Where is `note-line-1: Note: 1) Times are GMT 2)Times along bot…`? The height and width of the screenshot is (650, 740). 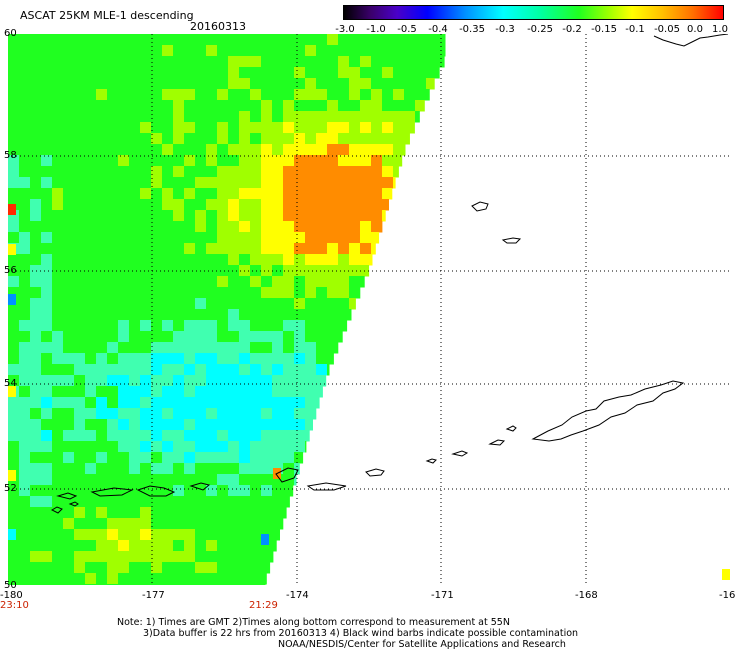
note-line-1: Note: 1) Times are GMT 2)Times along bot… is located at coordinates (313, 622).